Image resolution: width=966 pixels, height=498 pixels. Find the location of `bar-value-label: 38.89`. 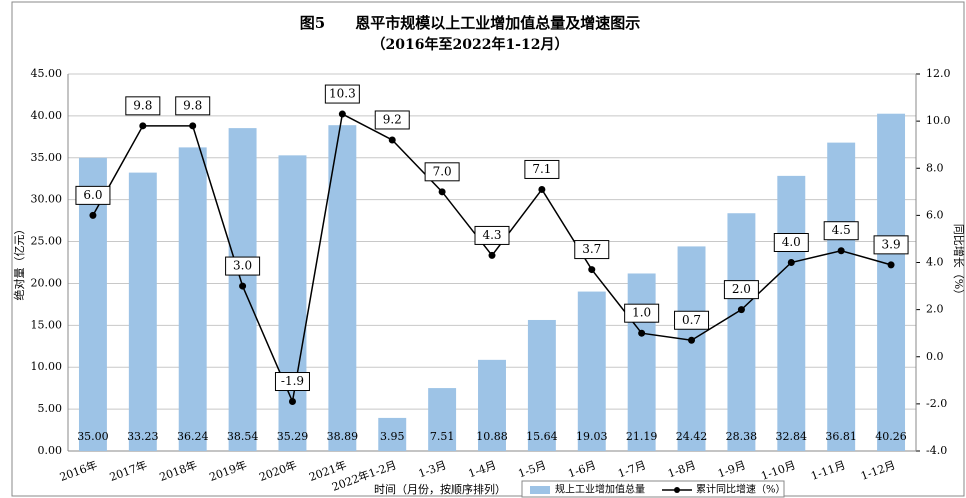

bar-value-label: 38.89 is located at coordinates (343, 436).